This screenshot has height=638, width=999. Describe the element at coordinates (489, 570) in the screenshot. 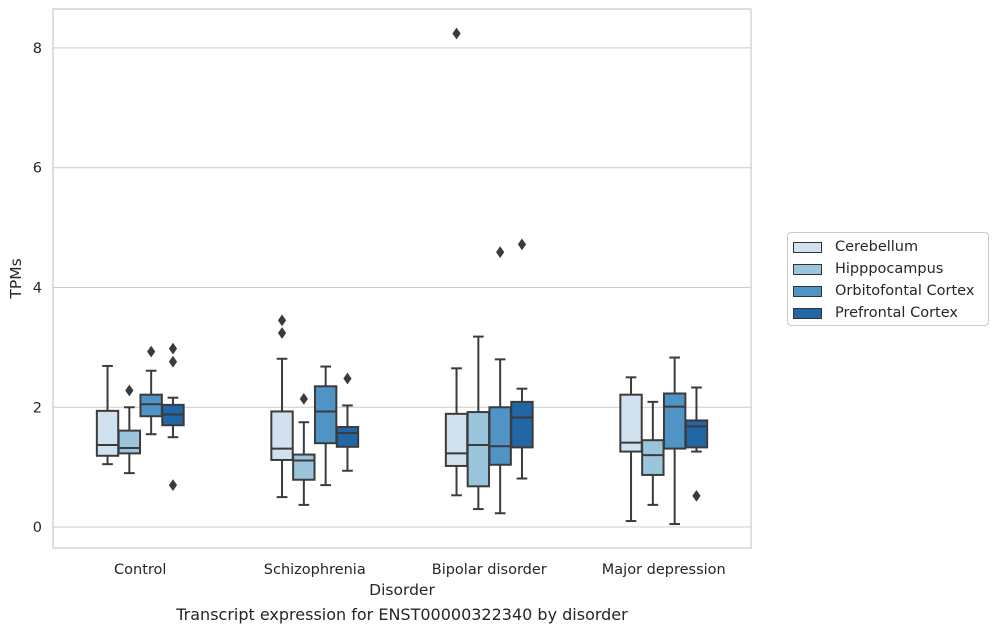

I see `x-tick-label: Bipolar disorder` at that location.